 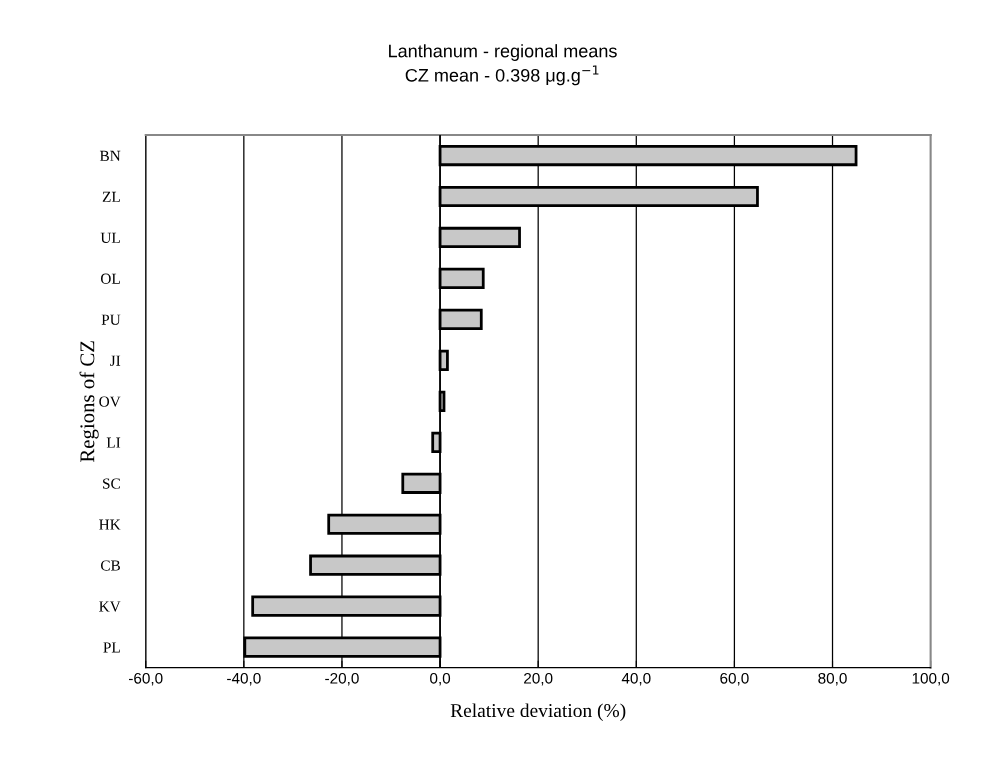 I want to click on x-tick-label: -60,0, so click(x=145, y=679).